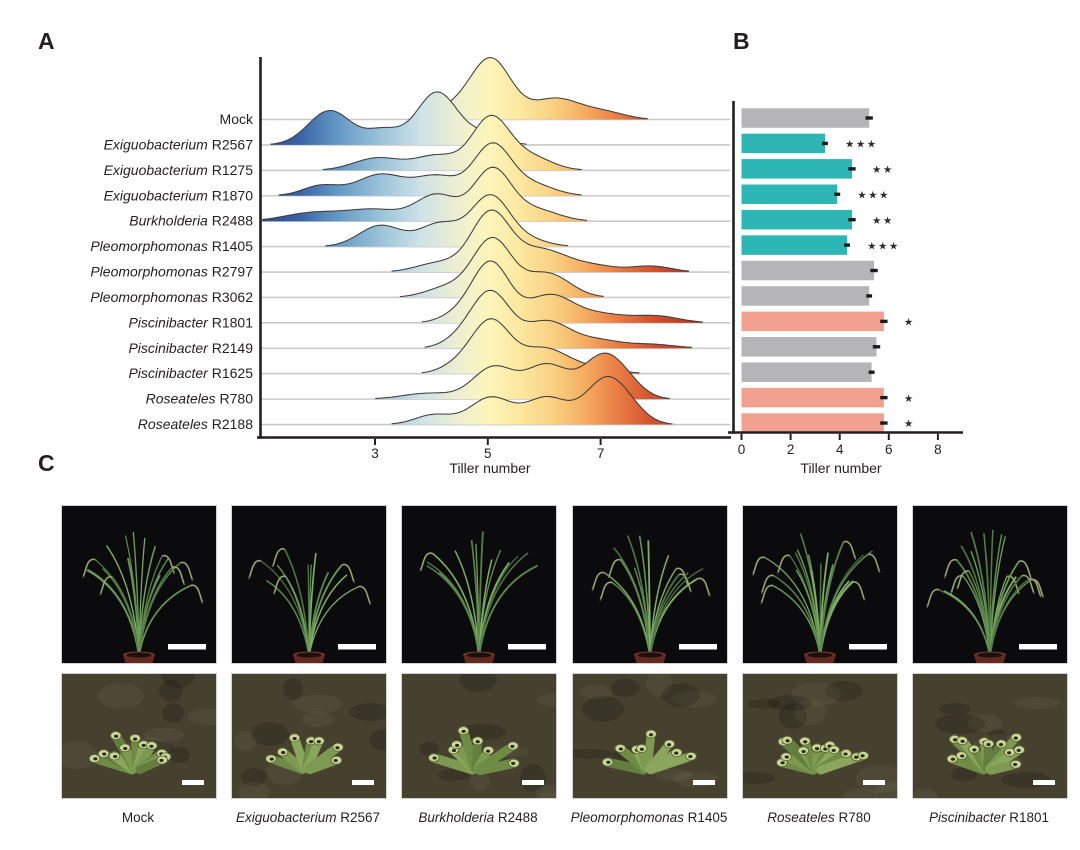  I want to click on photo-caption-burkholderia-r2488: Burkholderia R2488, so click(478, 817).